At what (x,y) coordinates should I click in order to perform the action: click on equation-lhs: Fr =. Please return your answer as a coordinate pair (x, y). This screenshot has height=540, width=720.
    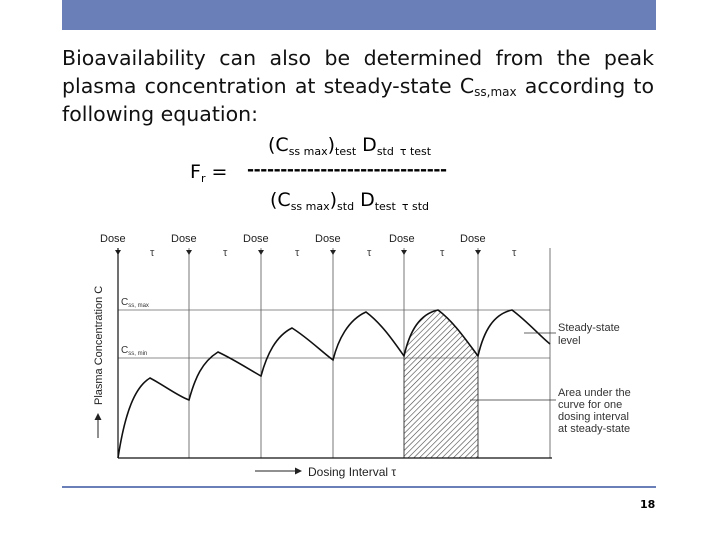
    Looking at the image, I should click on (209, 173).